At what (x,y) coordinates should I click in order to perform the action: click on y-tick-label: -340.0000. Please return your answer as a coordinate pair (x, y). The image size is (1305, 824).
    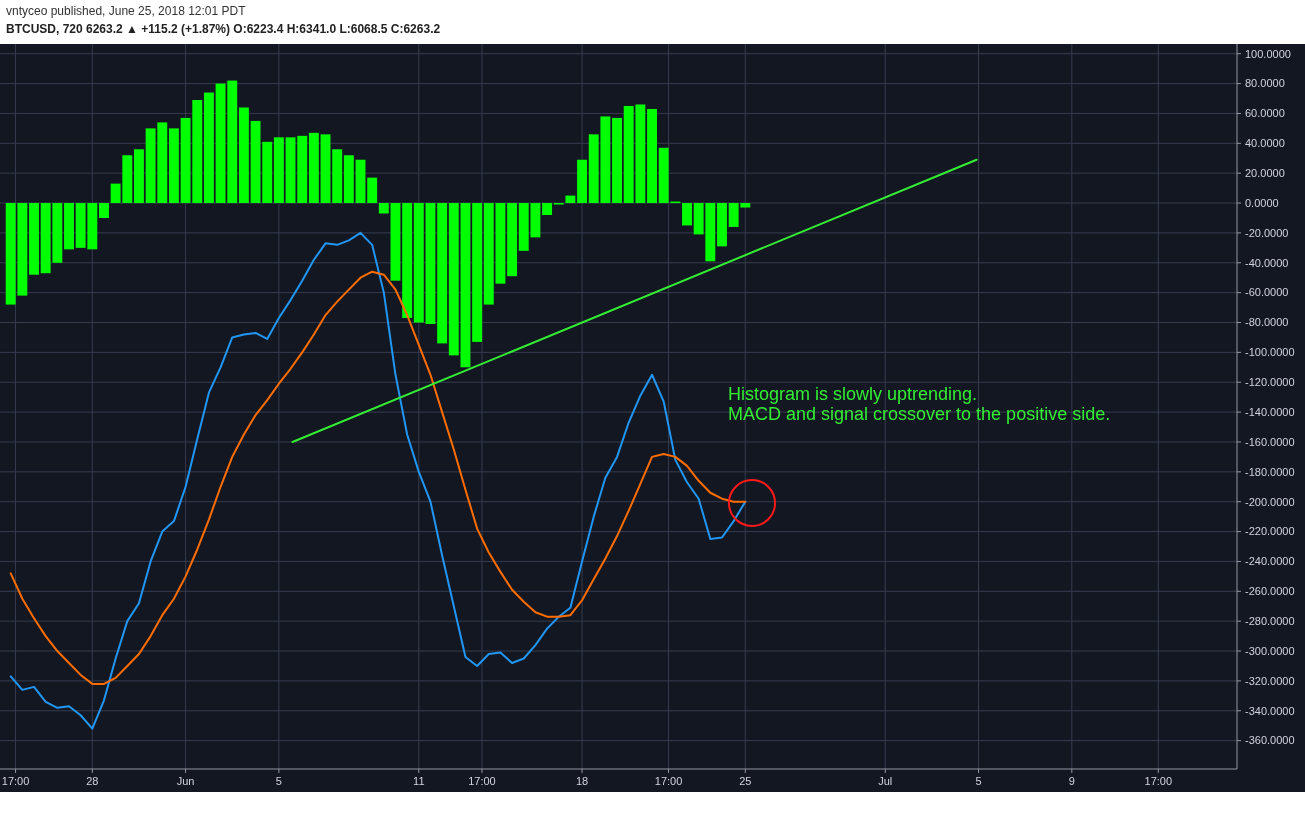
    Looking at the image, I should click on (1270, 710).